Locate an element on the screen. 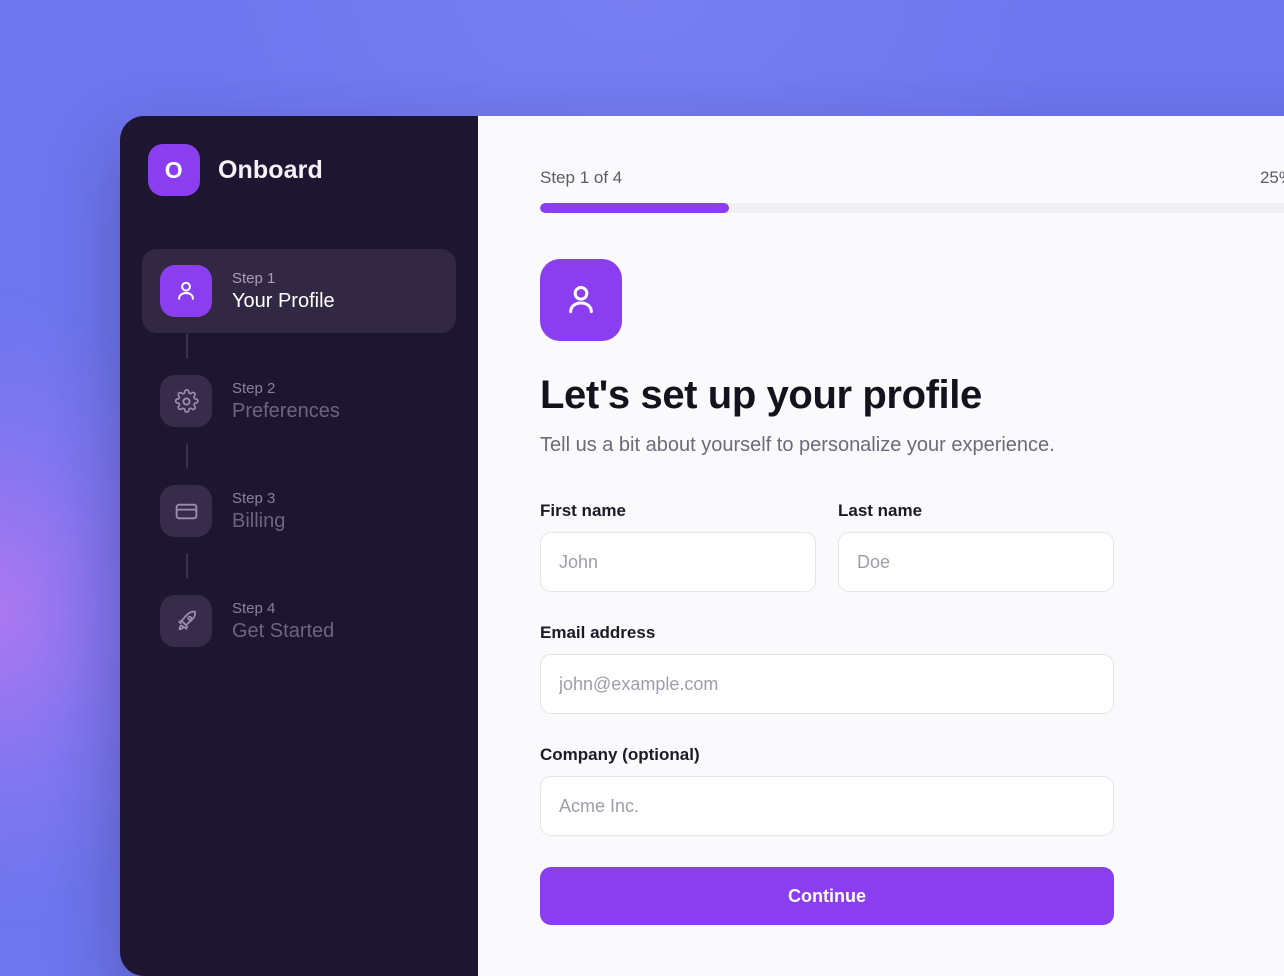  credit-card-icon is located at coordinates (186, 511).